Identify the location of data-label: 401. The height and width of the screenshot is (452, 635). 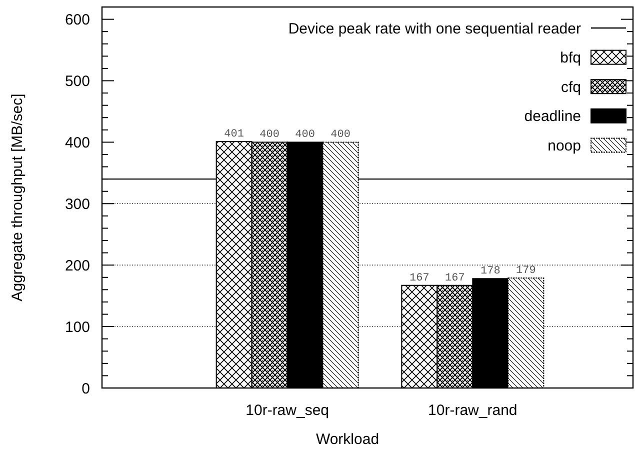
(234, 134).